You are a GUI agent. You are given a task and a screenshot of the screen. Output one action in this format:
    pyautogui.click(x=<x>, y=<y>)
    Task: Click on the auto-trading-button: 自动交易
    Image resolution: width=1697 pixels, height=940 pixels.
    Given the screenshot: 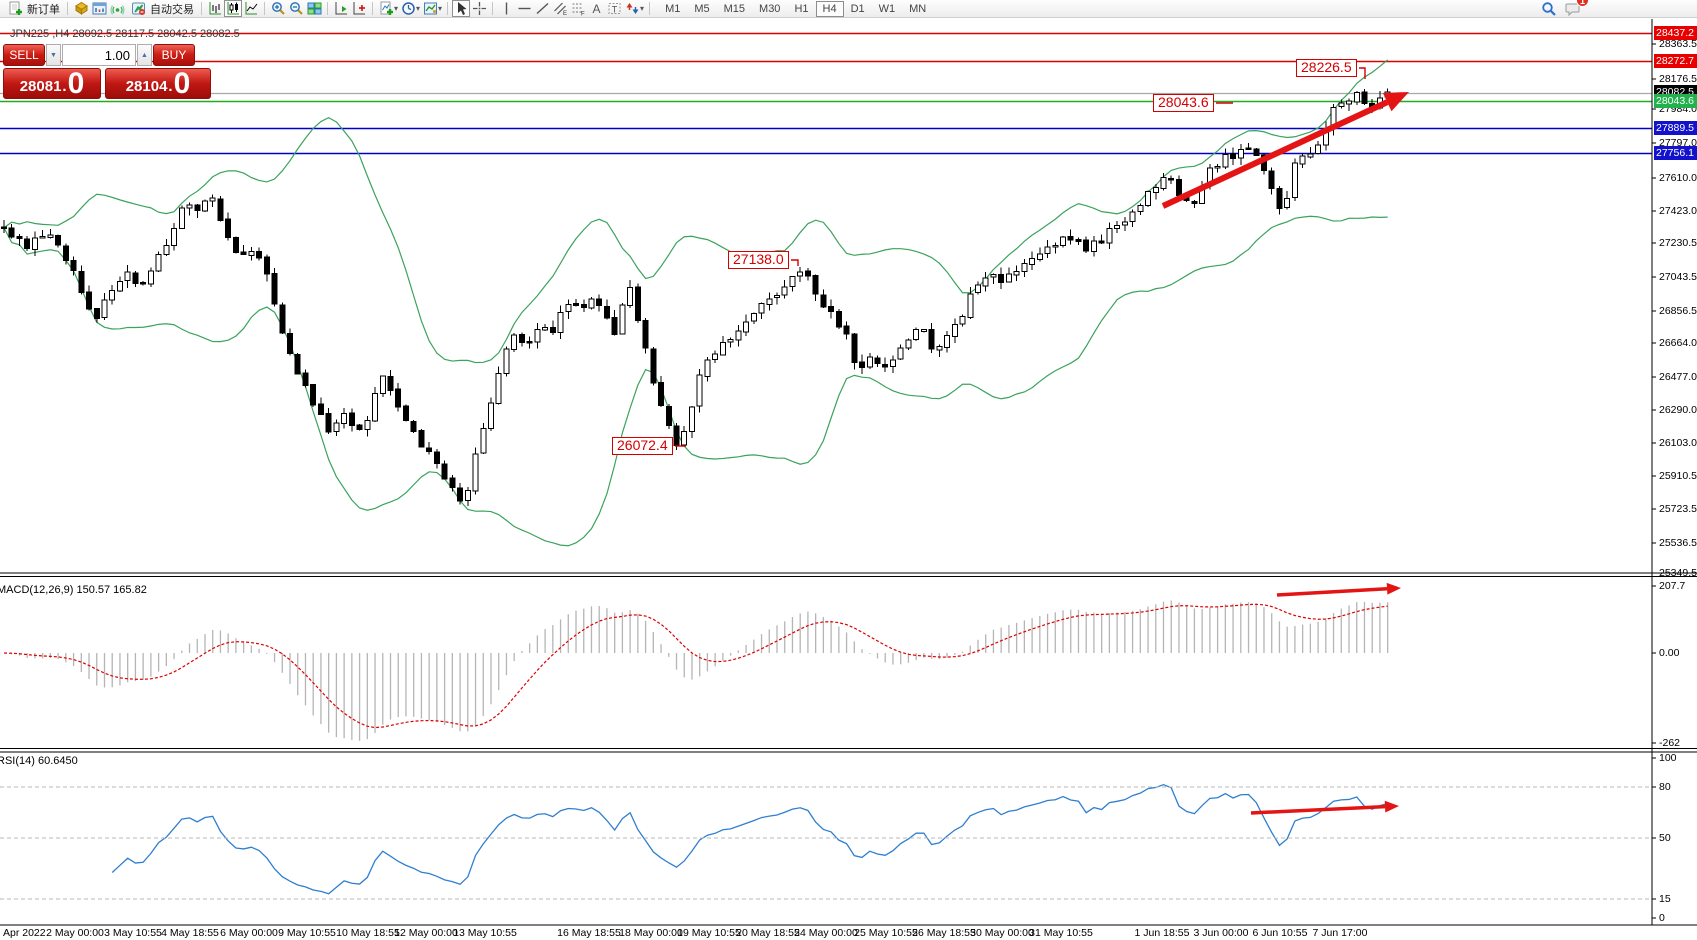 What is the action you would take?
    pyautogui.click(x=161, y=8)
    